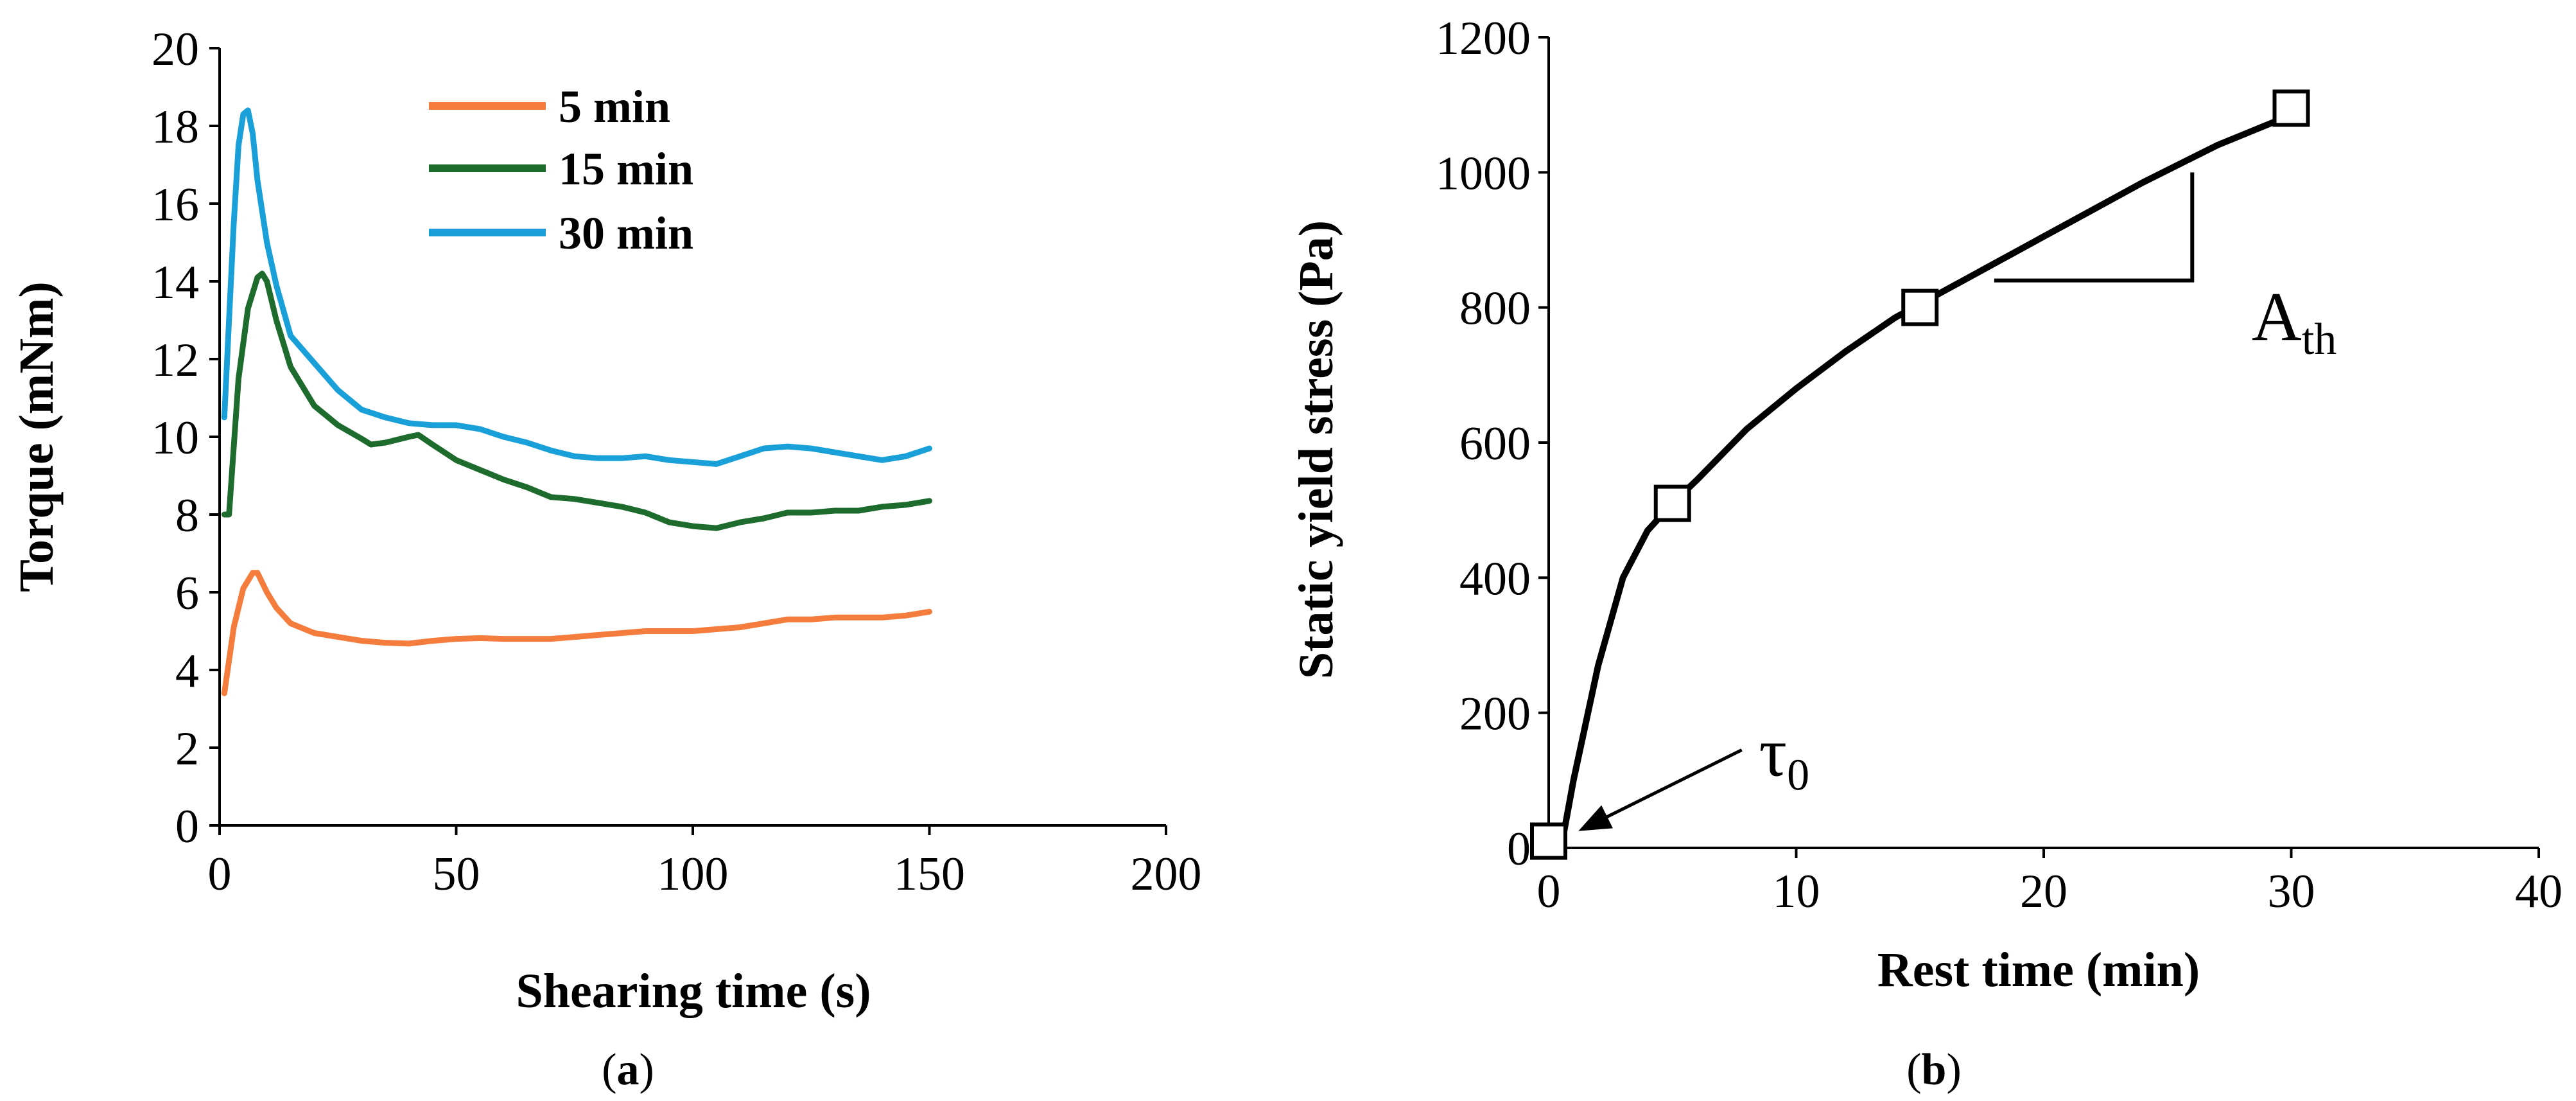 The image size is (2576, 1101). I want to click on chart-a-y-tick-label: 8, so click(187, 515).